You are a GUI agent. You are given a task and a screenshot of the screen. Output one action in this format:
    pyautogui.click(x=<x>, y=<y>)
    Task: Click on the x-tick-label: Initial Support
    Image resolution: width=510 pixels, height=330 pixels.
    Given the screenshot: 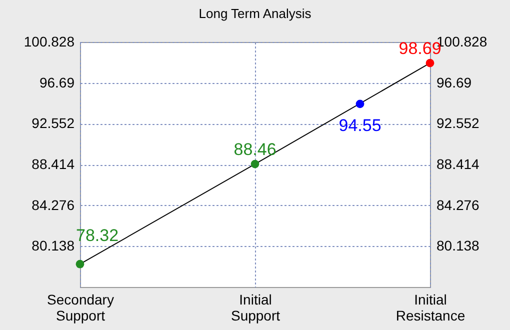 What is the action you would take?
    pyautogui.click(x=255, y=308)
    